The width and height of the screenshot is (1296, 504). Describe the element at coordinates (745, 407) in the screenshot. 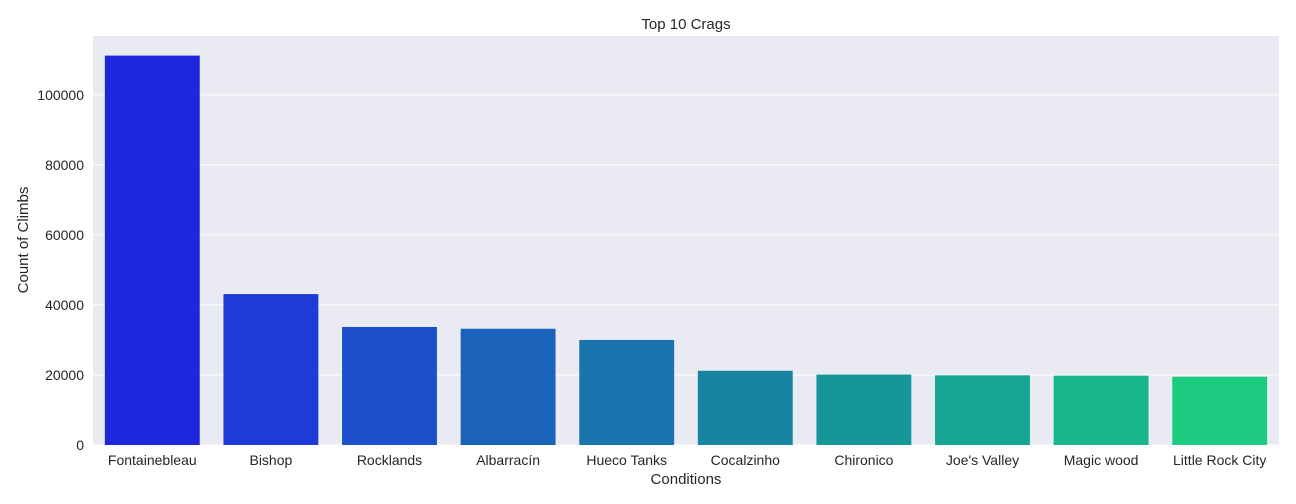

I see `bar-cocalzinho` at that location.